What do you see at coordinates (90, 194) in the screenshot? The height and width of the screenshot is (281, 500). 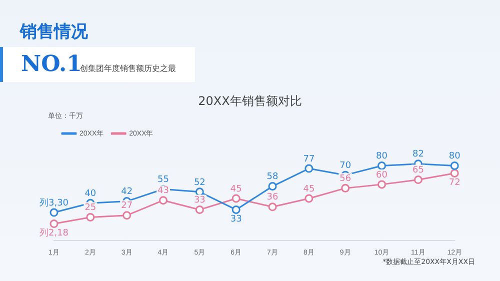 I see `data-label: 40` at bounding box center [90, 194].